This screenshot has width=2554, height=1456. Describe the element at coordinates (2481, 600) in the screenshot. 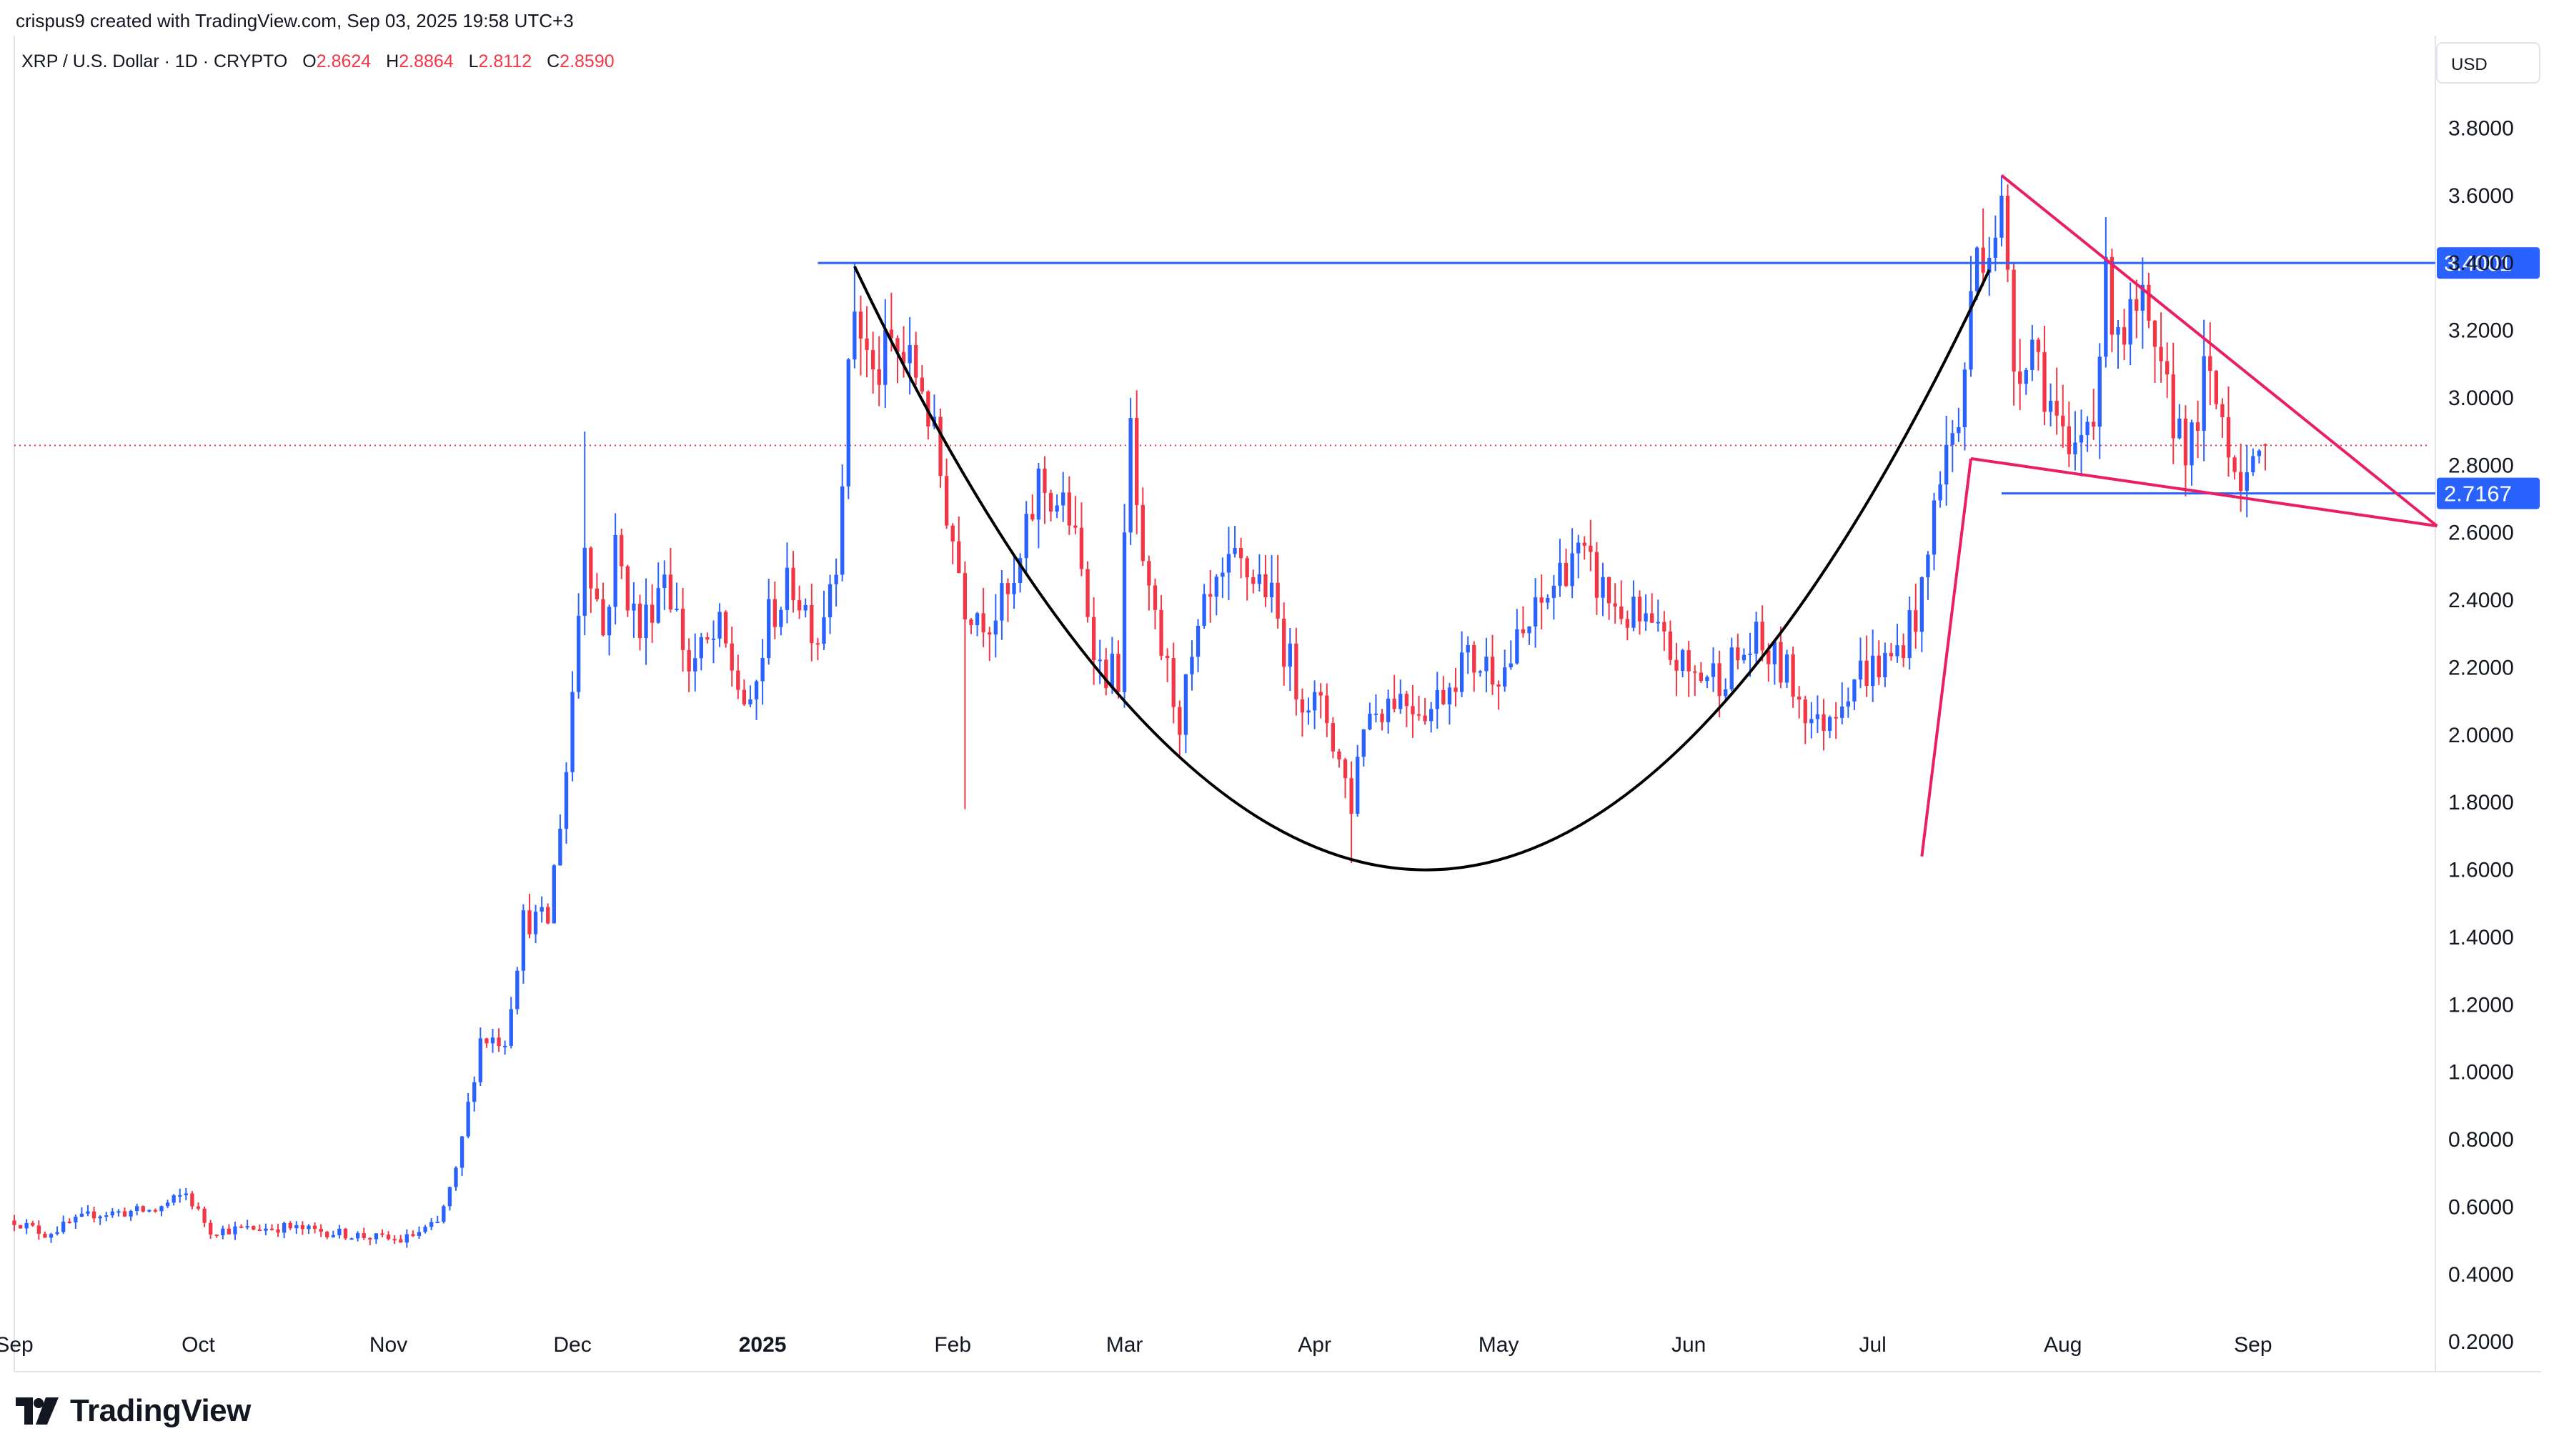

I see `y-tick-label: 2.4000` at that location.